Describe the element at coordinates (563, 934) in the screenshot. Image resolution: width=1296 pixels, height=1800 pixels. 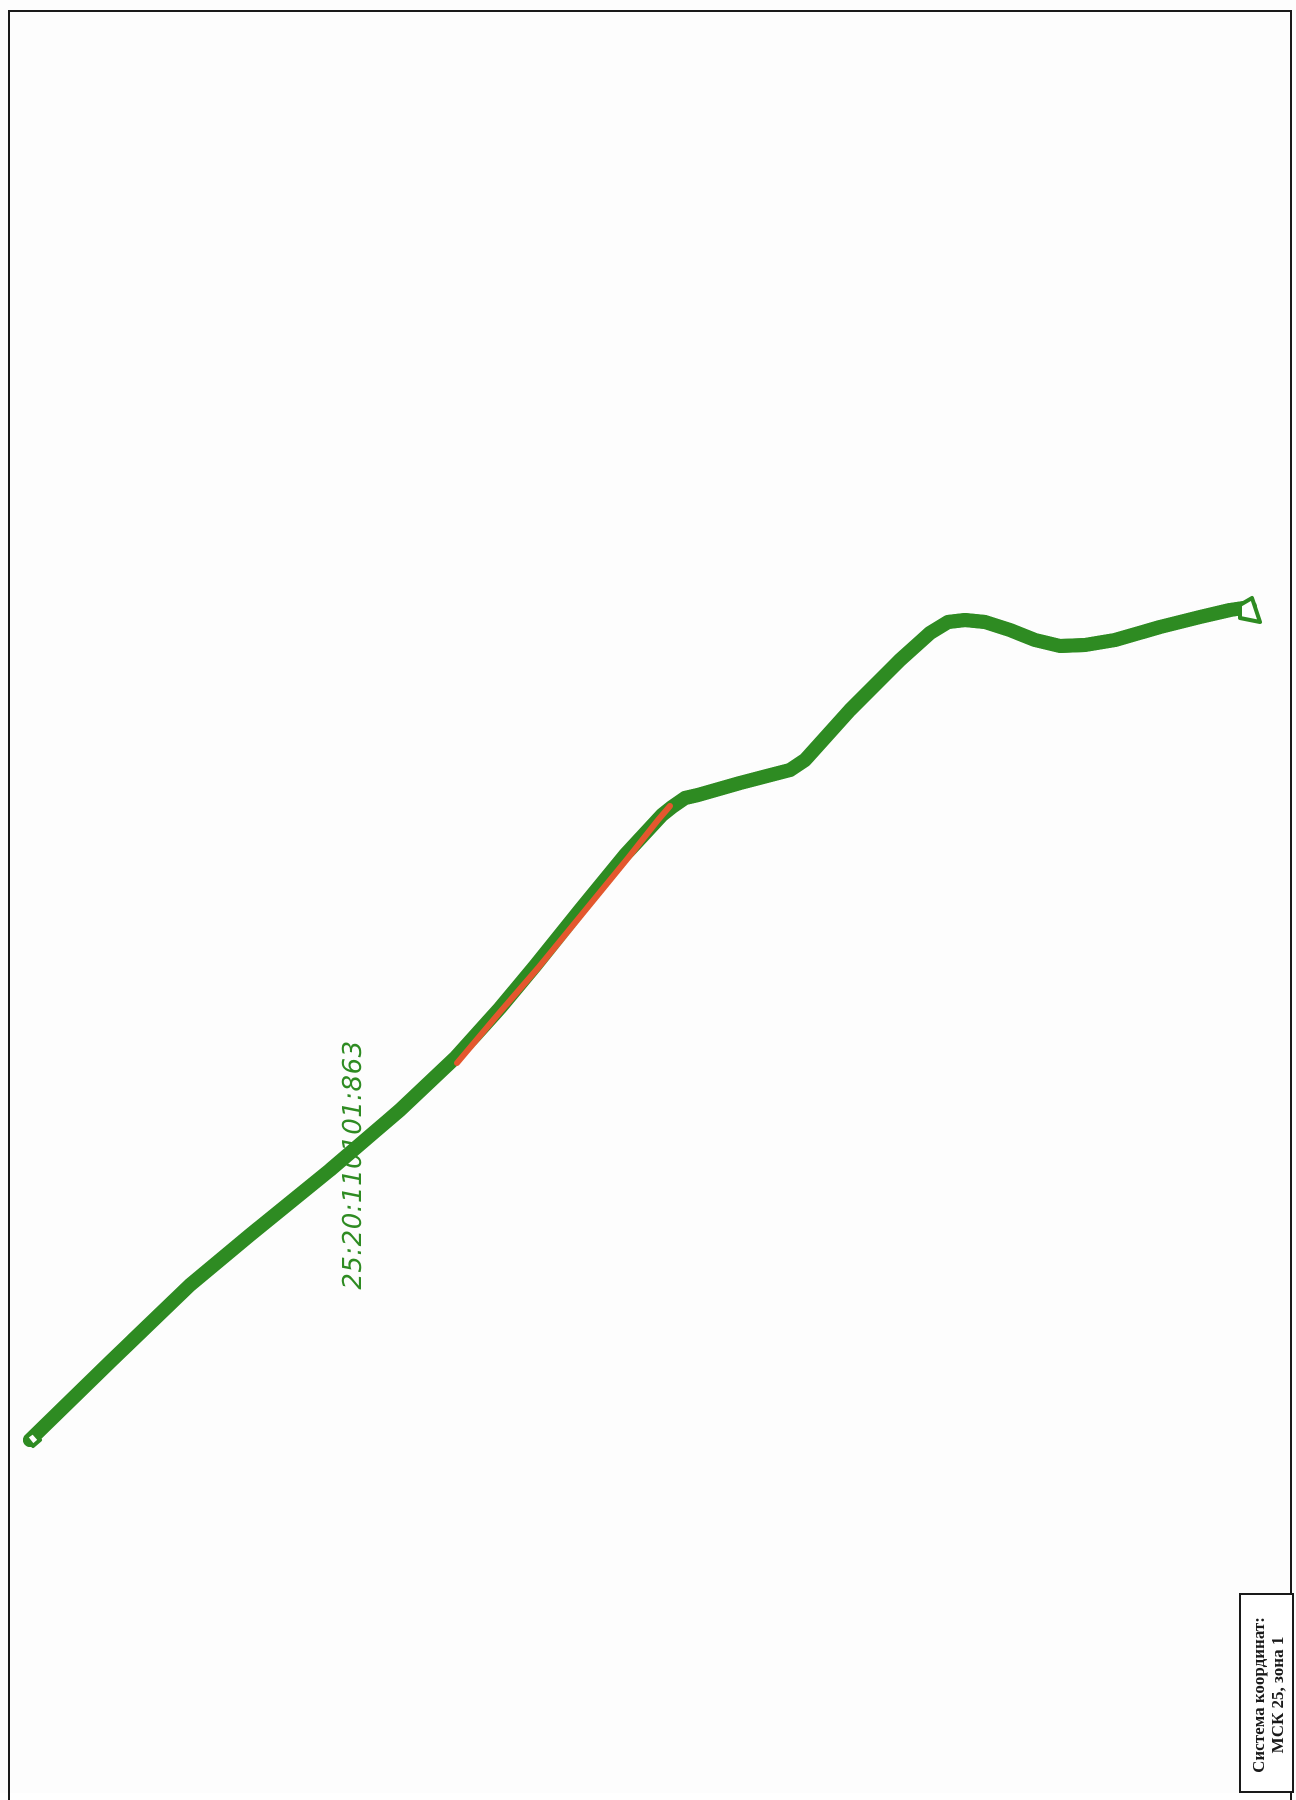
I see `highlighted-boundary-segment` at that location.